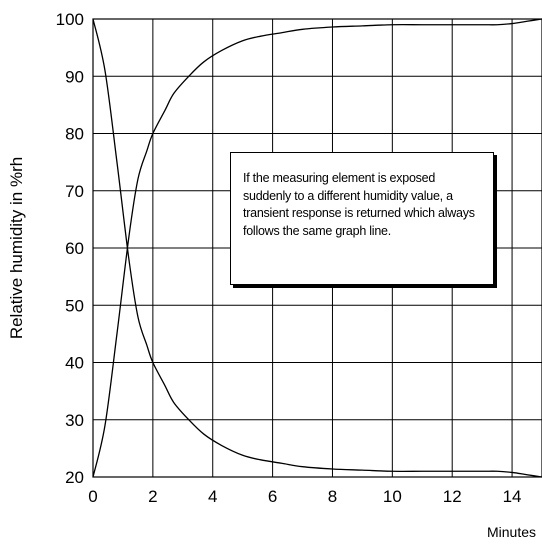 The width and height of the screenshot is (542, 544). I want to click on y-tick-label: 60, so click(74, 248).